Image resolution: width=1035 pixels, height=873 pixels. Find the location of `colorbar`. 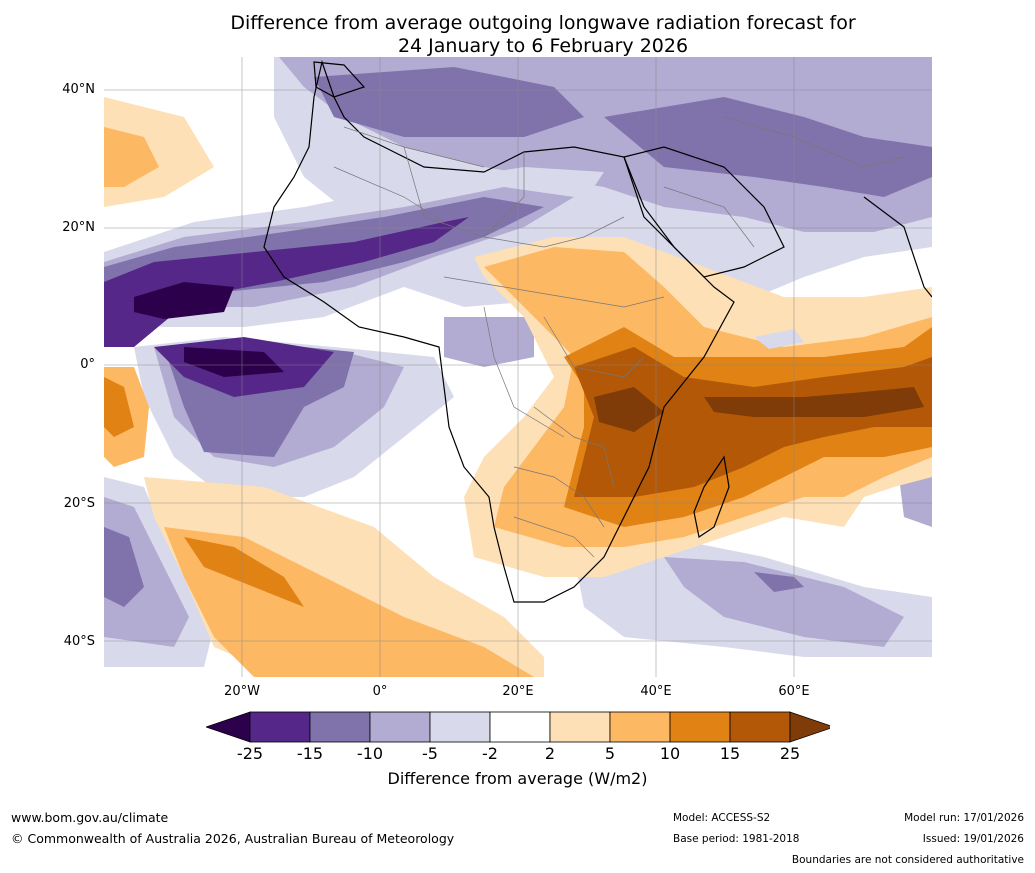

colorbar is located at coordinates (518, 727).